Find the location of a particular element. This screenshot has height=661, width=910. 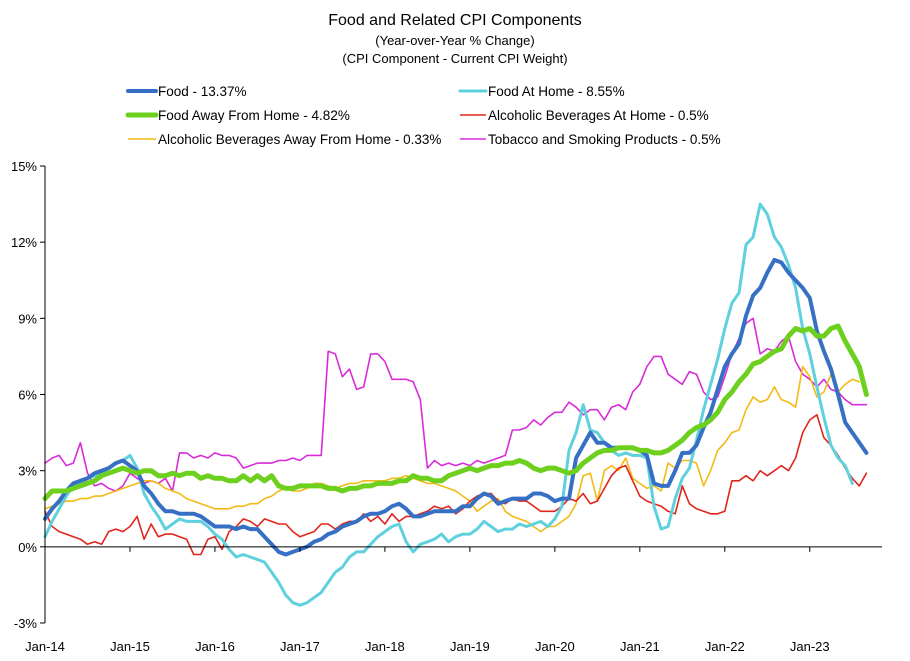

legend-label-tobacco: Tobacco and Smoking Products - 0.5% is located at coordinates (604, 139).